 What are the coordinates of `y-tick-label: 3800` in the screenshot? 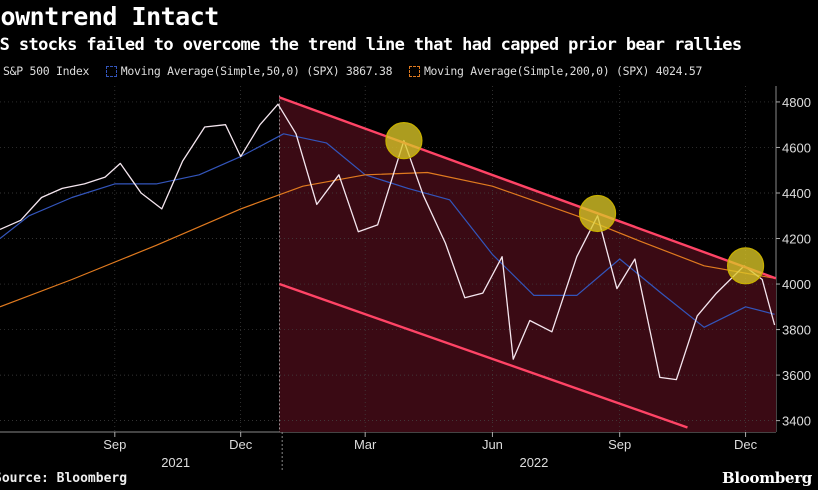 It's located at (796, 330).